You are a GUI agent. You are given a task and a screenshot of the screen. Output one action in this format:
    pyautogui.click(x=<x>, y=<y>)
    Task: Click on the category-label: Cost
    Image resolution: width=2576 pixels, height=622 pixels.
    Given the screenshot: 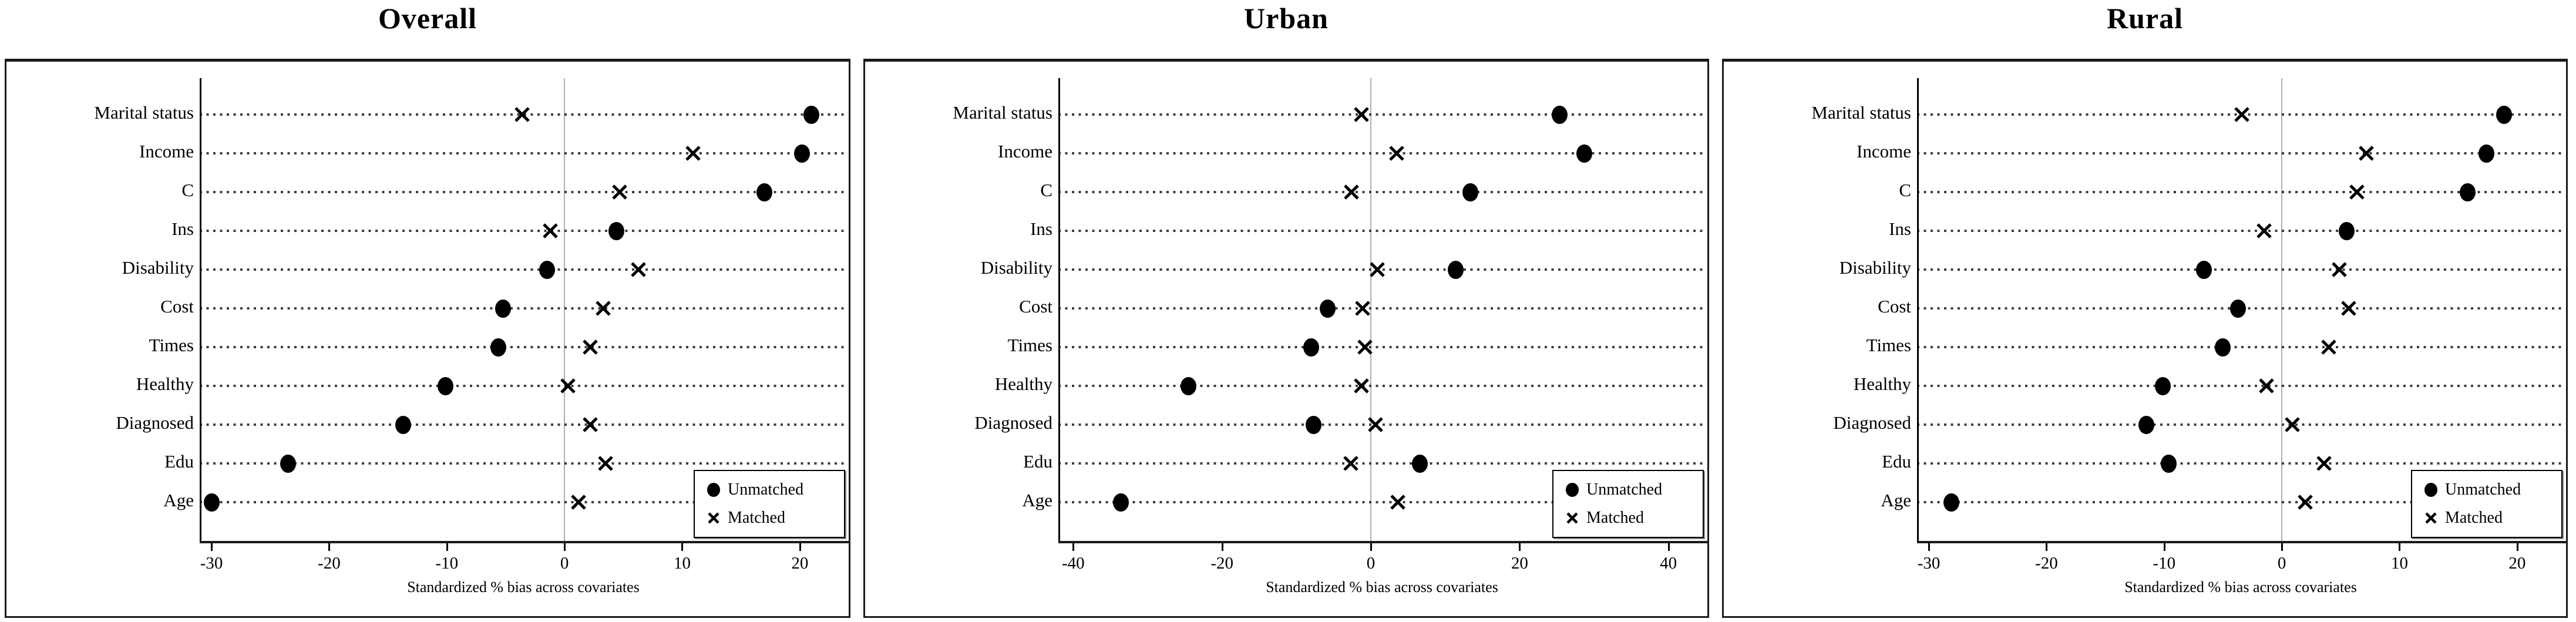 What is the action you would take?
    pyautogui.click(x=1035, y=306)
    